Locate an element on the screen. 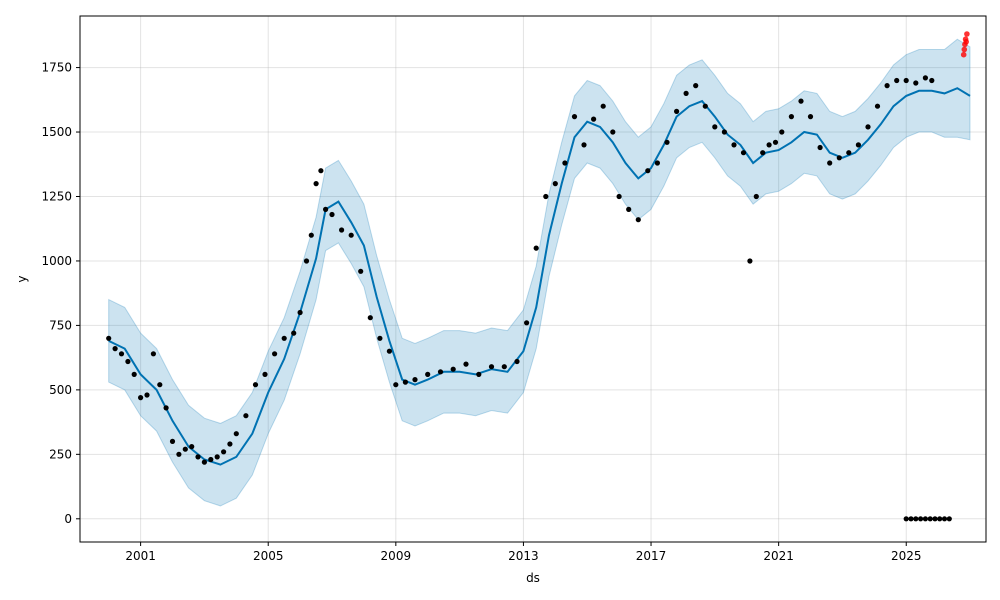 Image resolution: width=1000 pixels, height=600 pixels. y-axis-label: y is located at coordinates (22, 278).